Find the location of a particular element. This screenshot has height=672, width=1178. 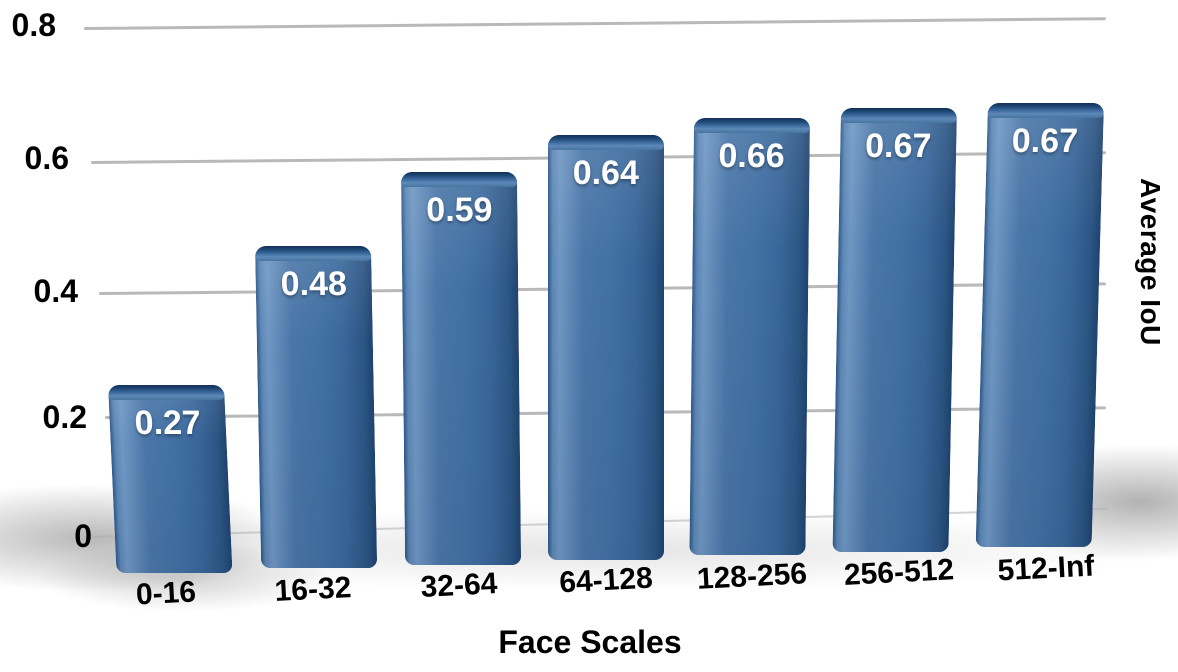

y-tick-label-0.8: 0.8 is located at coordinates (33, 25).